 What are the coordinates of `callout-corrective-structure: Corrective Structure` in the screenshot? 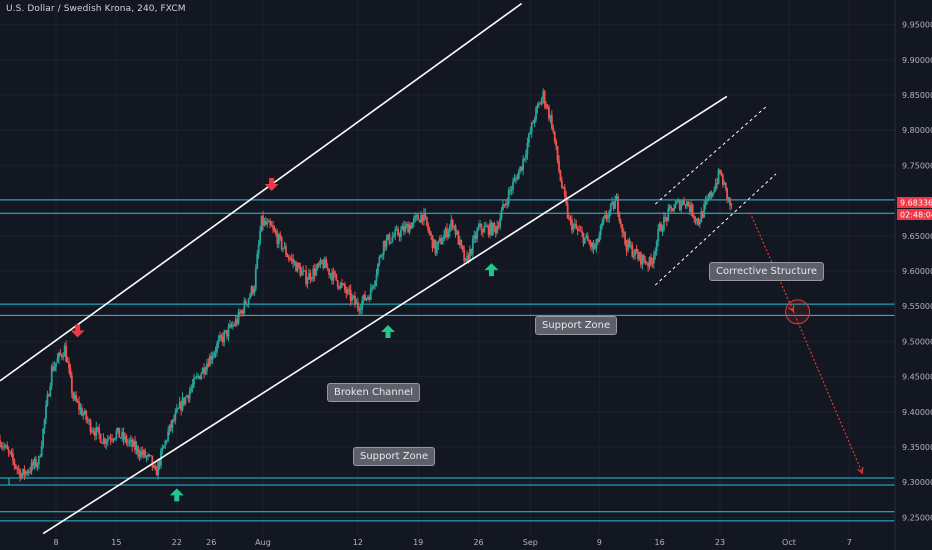 It's located at (767, 271).